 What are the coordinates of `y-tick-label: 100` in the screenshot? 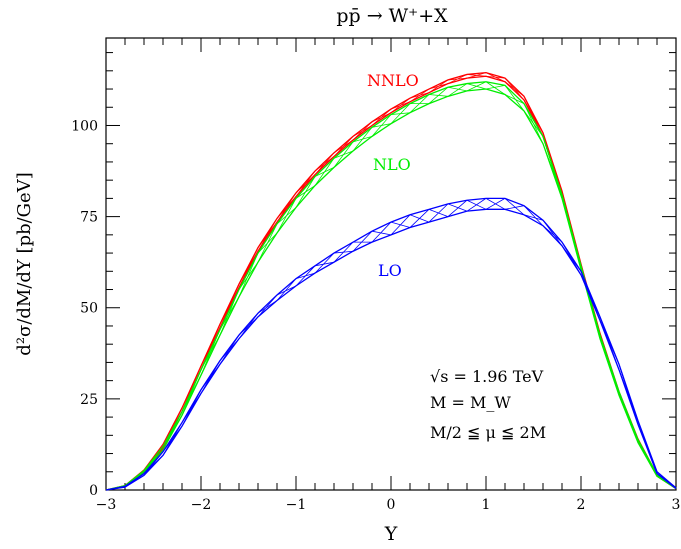 It's located at (84, 126).